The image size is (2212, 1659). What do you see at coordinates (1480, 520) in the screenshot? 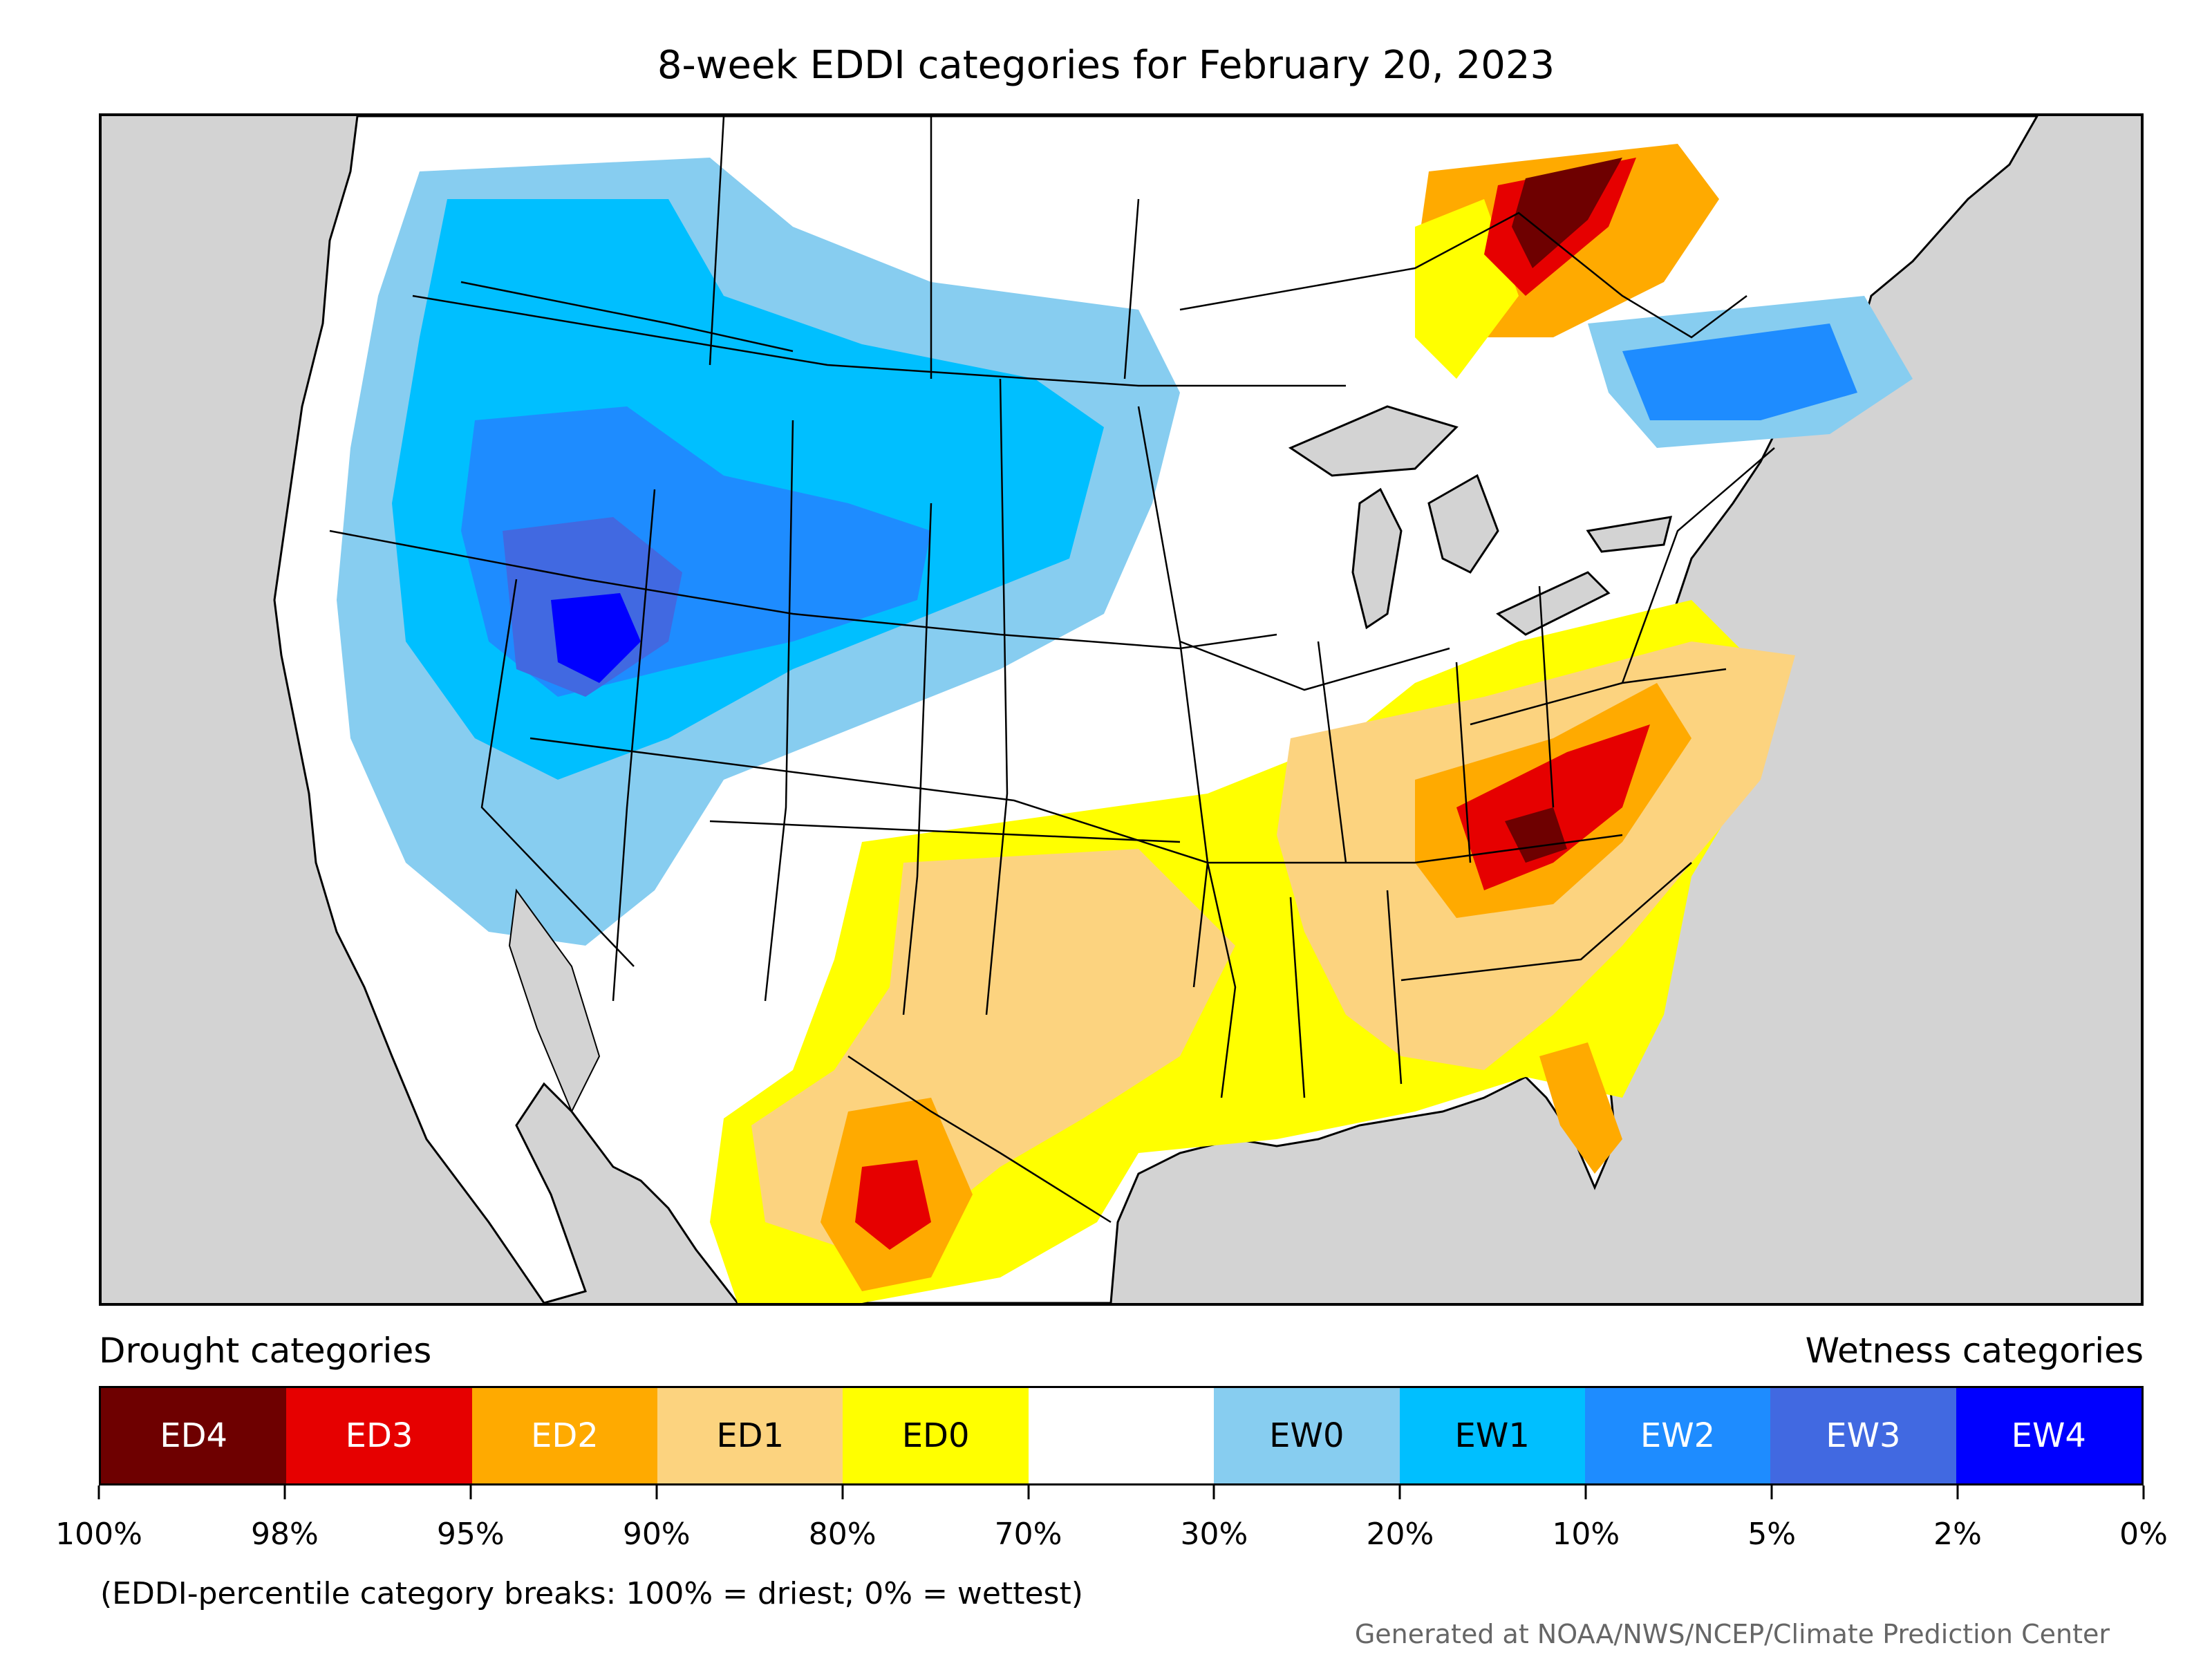
I see `great-lakes` at bounding box center [1480, 520].